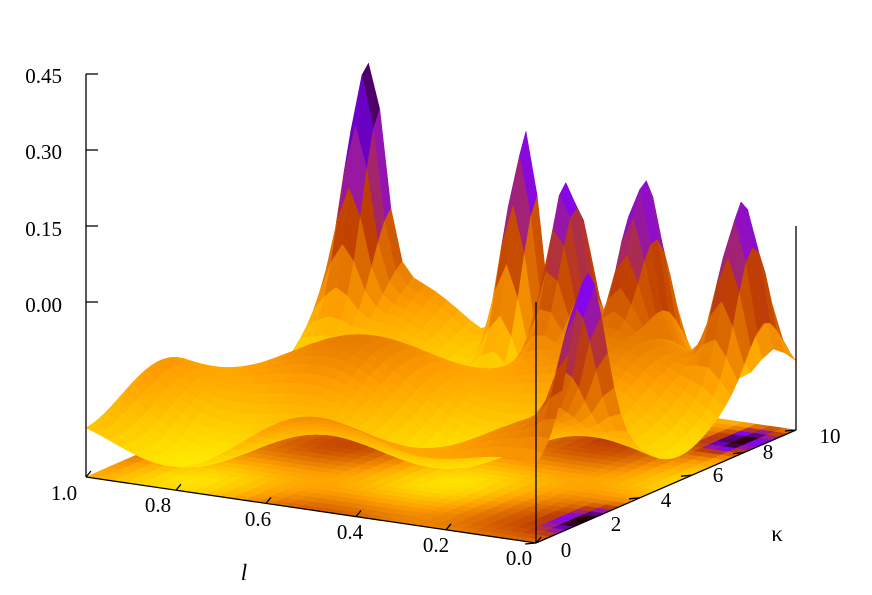 The height and width of the screenshot is (595, 872). Describe the element at coordinates (566, 550) in the screenshot. I see `y-tick-label: 0` at that location.